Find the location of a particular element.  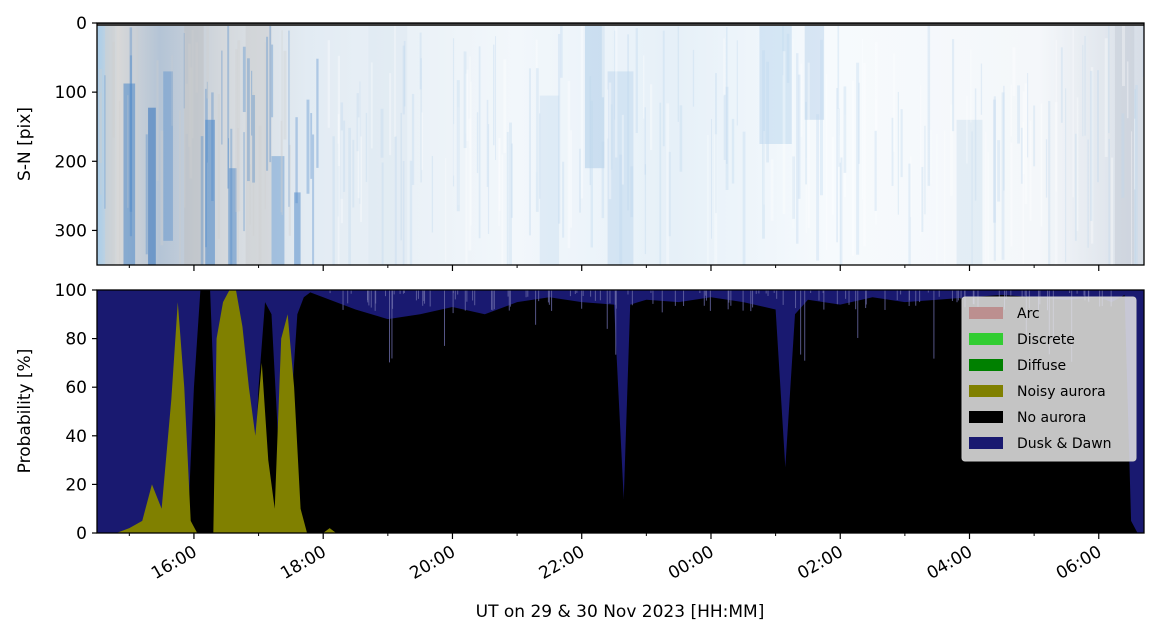

legend-label: No aurora is located at coordinates (1051, 418).